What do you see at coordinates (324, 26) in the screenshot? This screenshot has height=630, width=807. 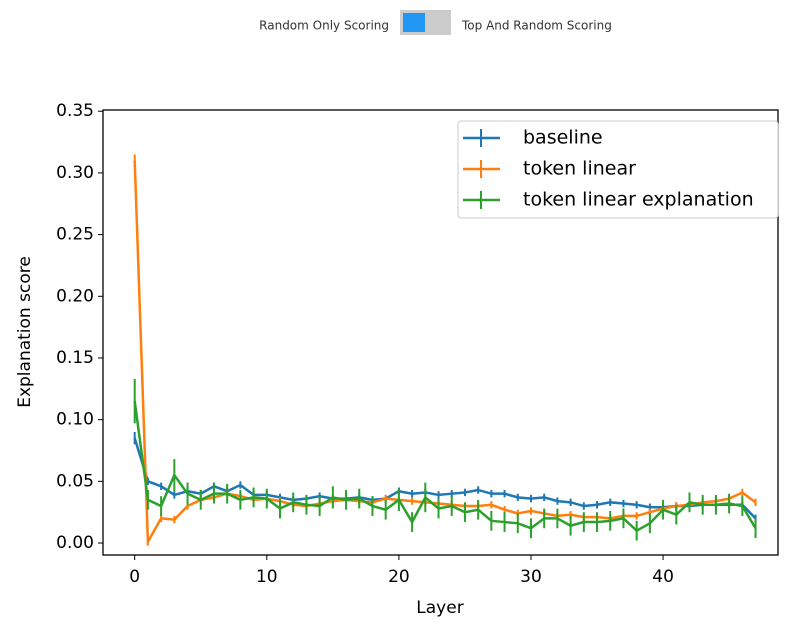 I see `toggle-left-label: Random Only Scoring` at bounding box center [324, 26].